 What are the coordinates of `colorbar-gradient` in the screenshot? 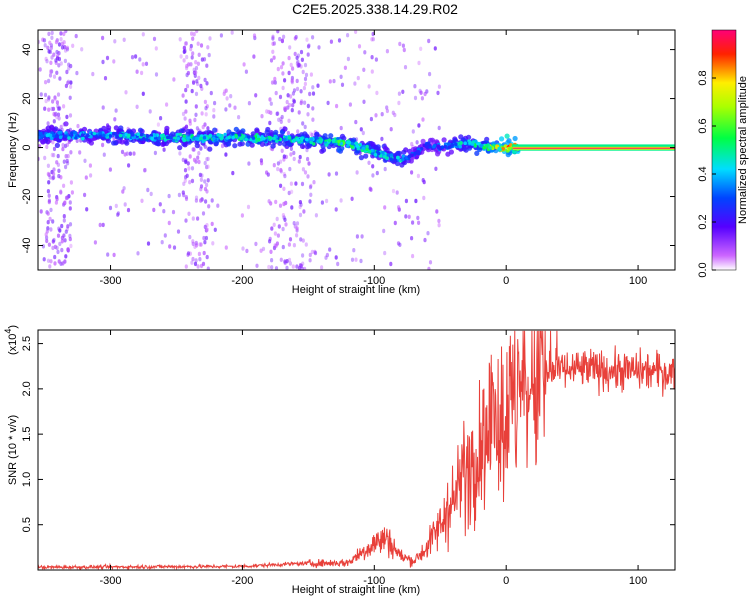 It's located at (724, 150).